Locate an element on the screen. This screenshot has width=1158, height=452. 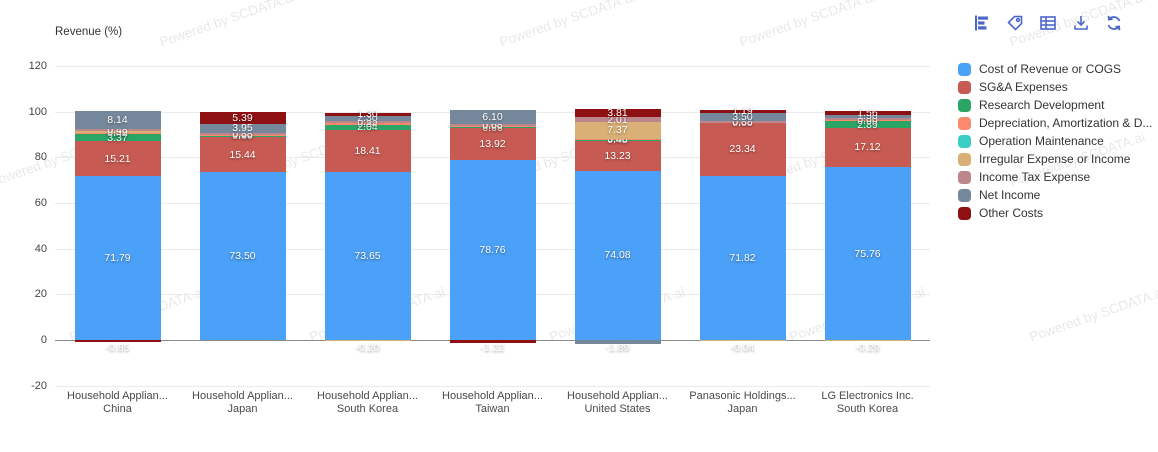
legend-label: SG&A Expenses is located at coordinates (1023, 87).